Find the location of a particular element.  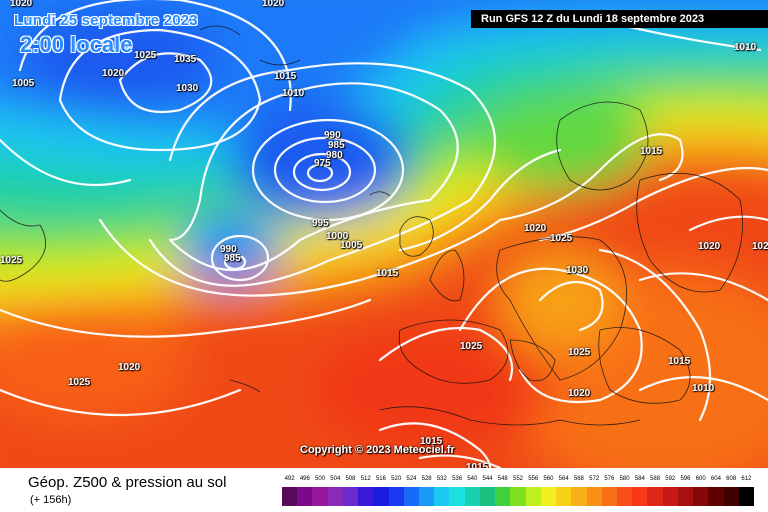

legend-tick-label: 604 is located at coordinates (715, 479).